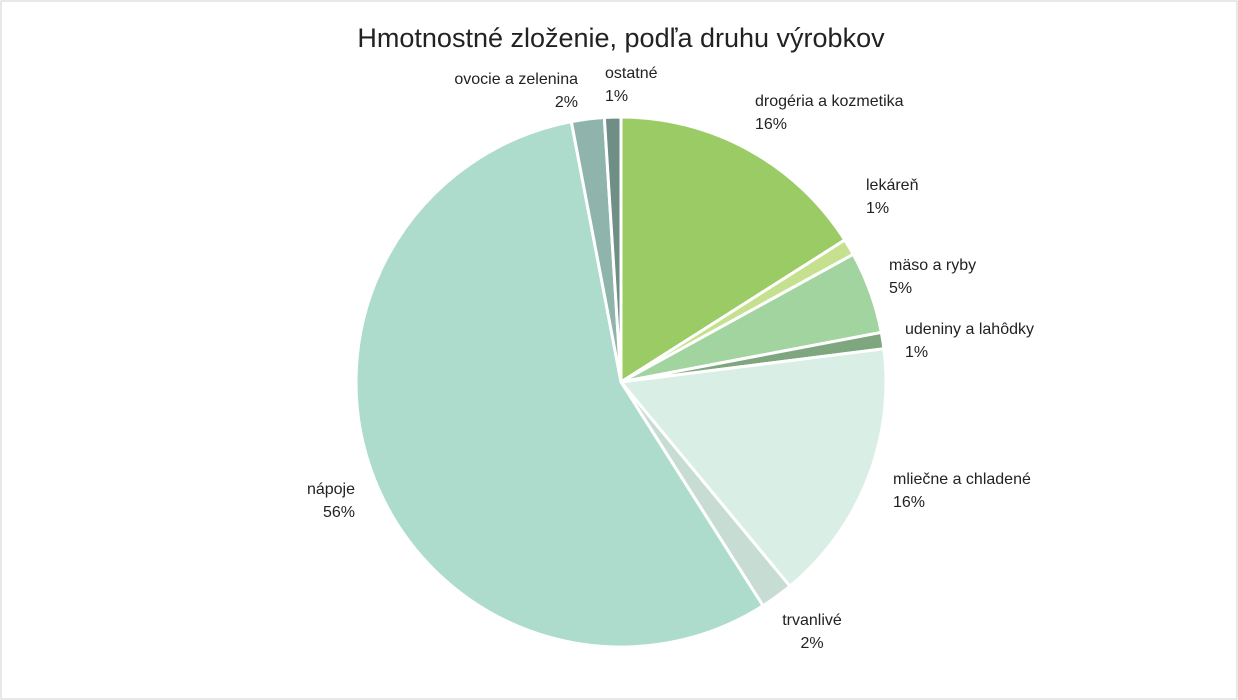 This screenshot has width=1238, height=700. What do you see at coordinates (932, 265) in the screenshot?
I see `slice-label: mäso a ryby` at bounding box center [932, 265].